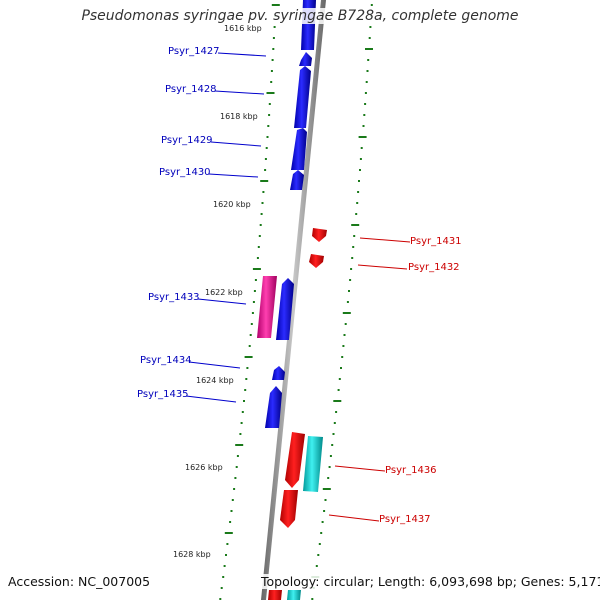  I want to click on gene-psyr-1434-arrow, so click(278, 373).